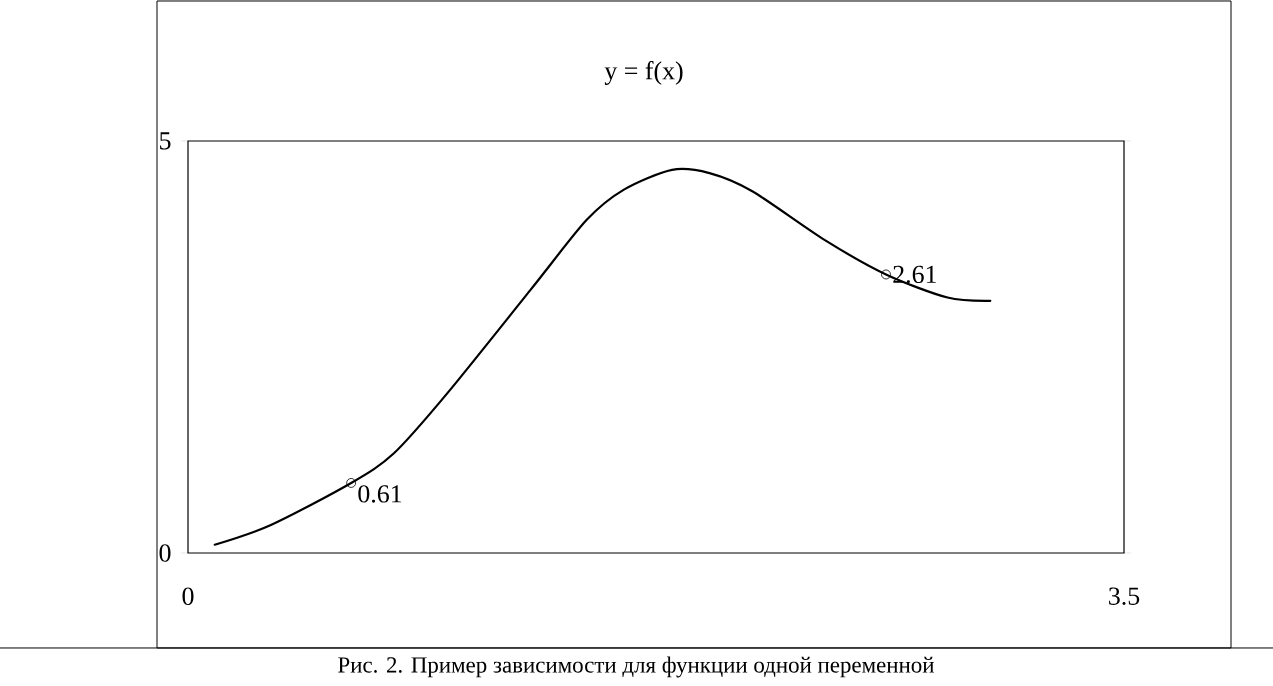 This screenshot has width=1273, height=686. What do you see at coordinates (165, 141) in the screenshot?
I see `y-tick-label: 5` at bounding box center [165, 141].